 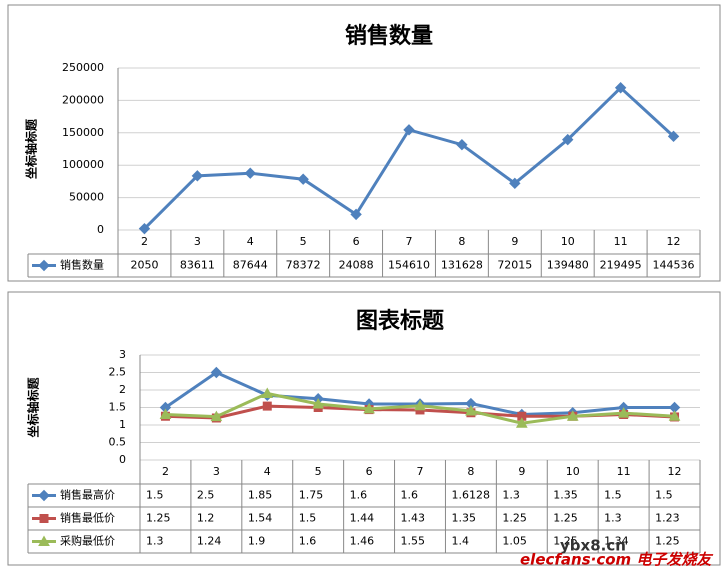 I want to click on table-value: 83611, so click(x=197, y=265).